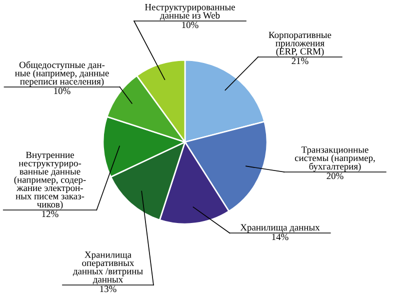 This screenshot has height=298, width=405. I want to click on slice-label: Хранилища данных, so click(280, 228).